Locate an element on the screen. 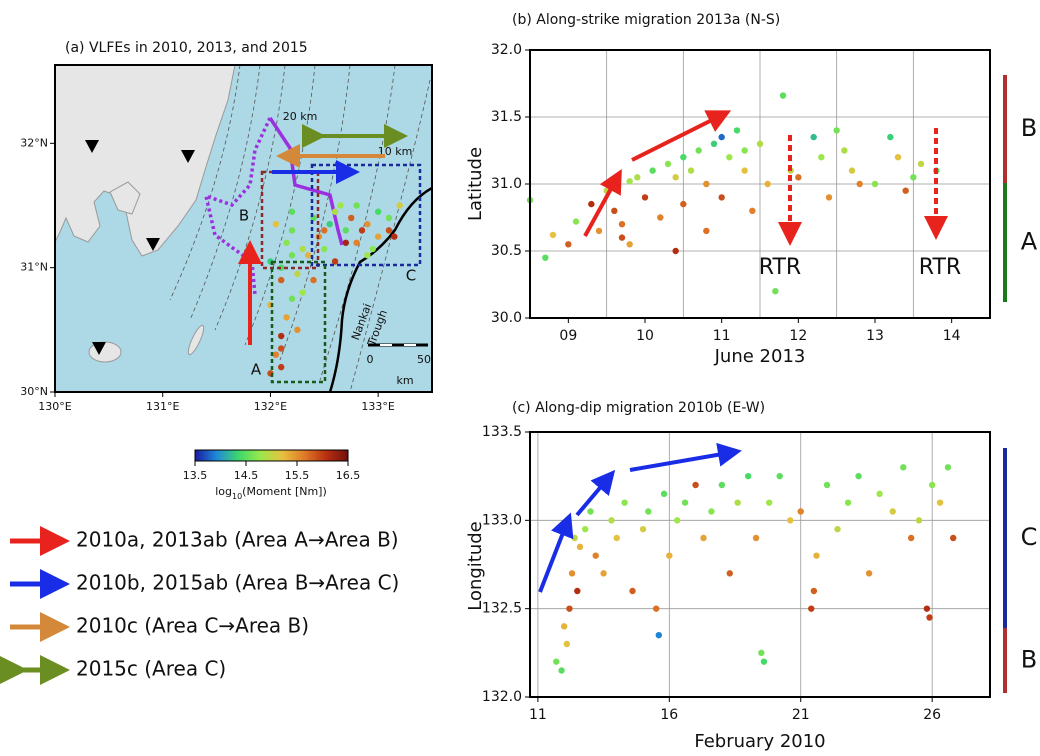 The image size is (1040, 756). legend-label: 2015c (Area C) is located at coordinates (151, 669).